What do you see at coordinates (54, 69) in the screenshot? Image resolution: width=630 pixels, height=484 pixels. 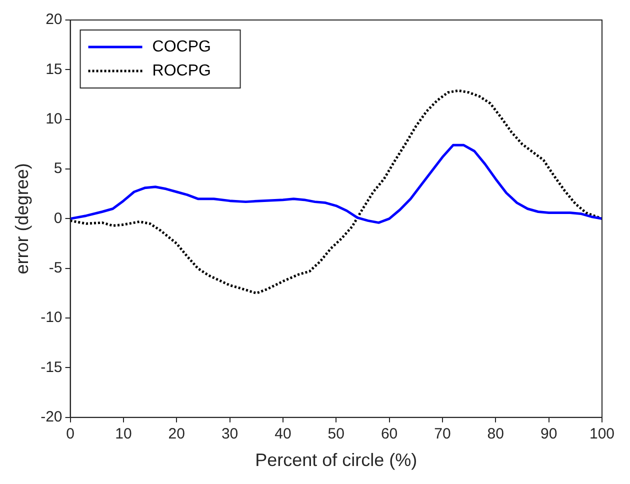 I see `y-tick-label: 15` at bounding box center [54, 69].